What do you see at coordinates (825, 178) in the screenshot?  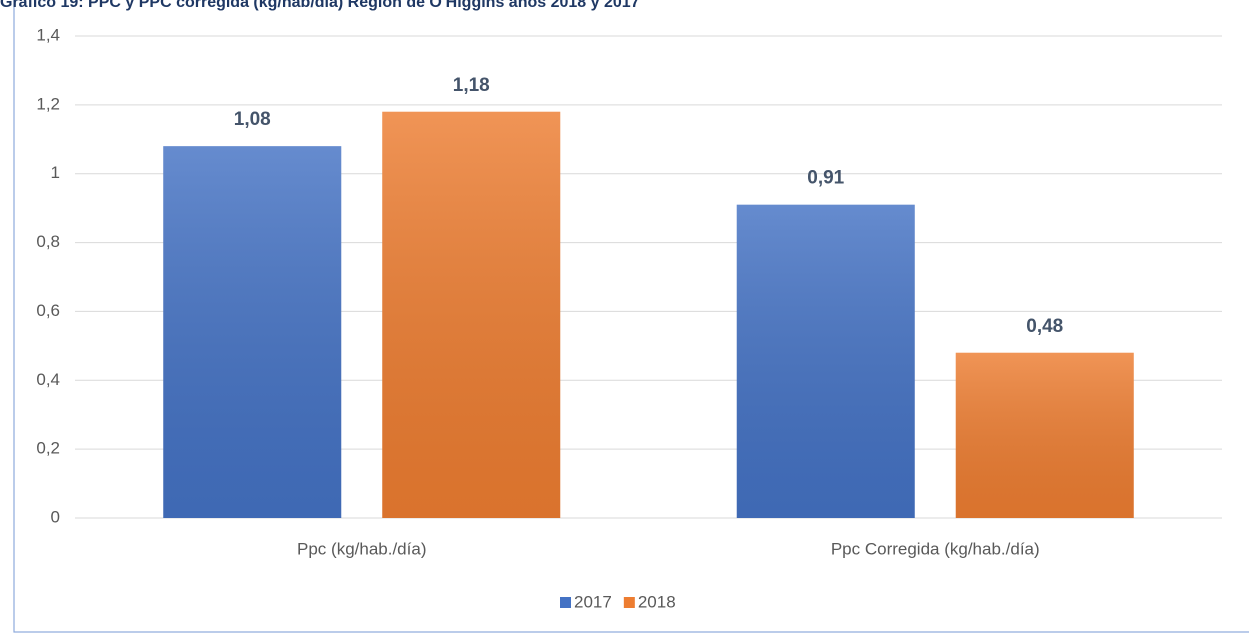 I see `data-label: 0,91` at bounding box center [825, 178].